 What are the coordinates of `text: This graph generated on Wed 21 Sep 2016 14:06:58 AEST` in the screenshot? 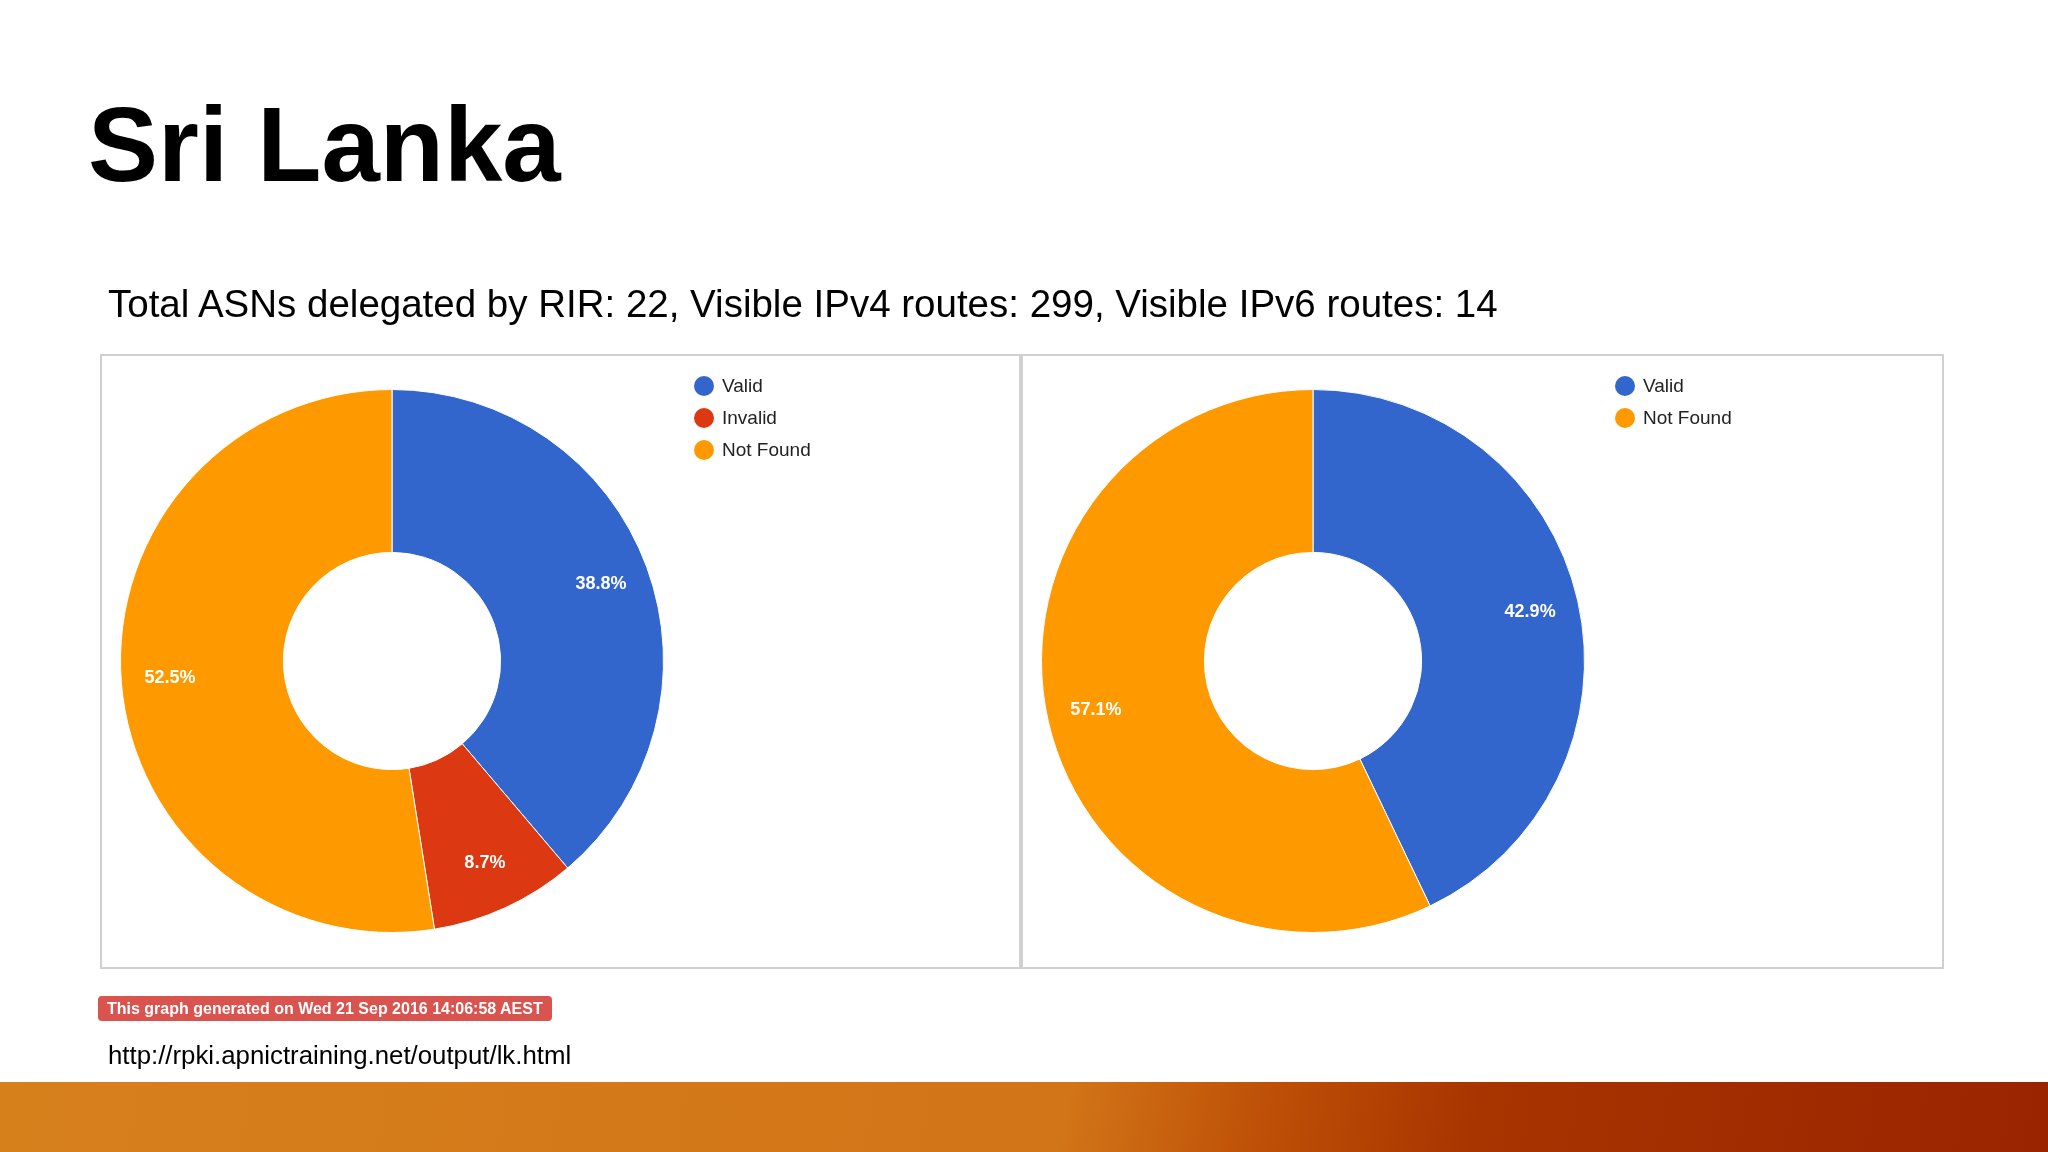 It's located at (325, 1008).